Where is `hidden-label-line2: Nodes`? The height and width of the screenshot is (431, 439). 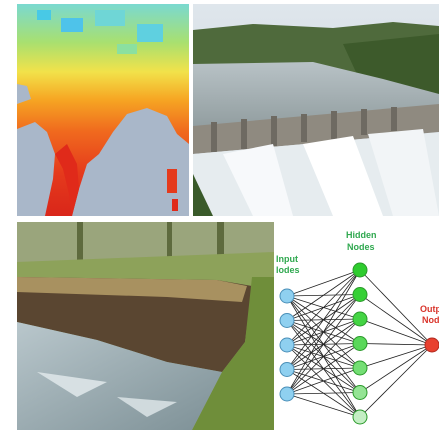
hidden-label-line2: Nodes is located at coordinates (361, 247).